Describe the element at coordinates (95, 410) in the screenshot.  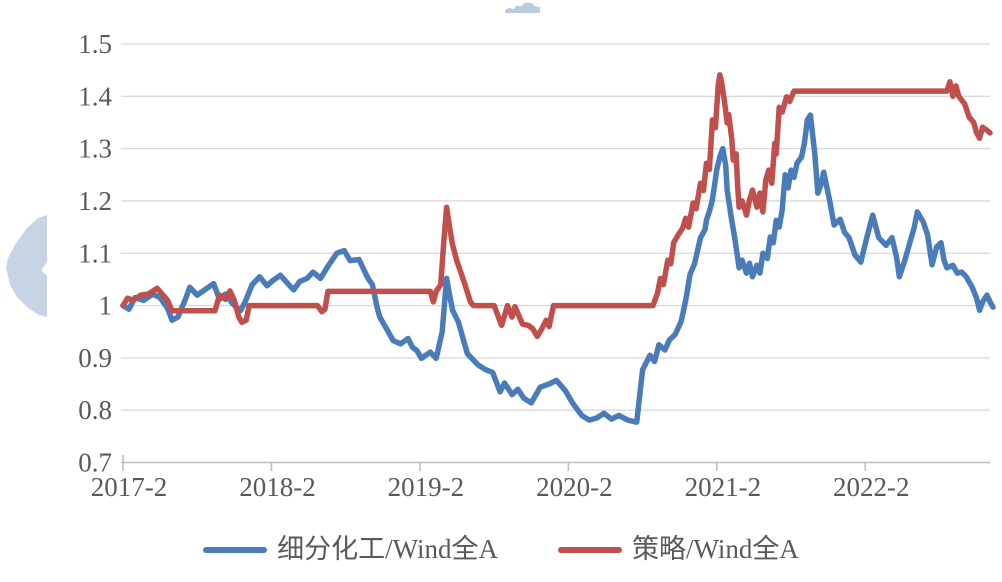
I see `y-tick-label: 0.8` at that location.